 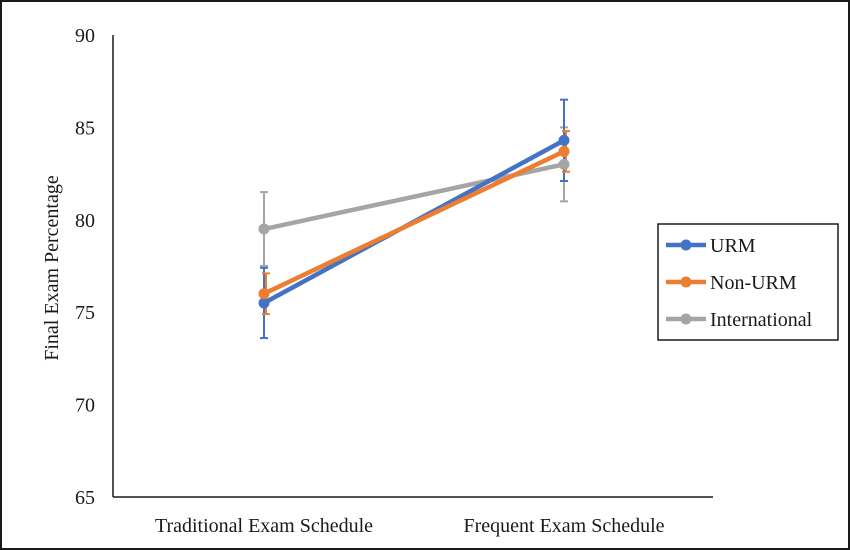 What do you see at coordinates (85, 128) in the screenshot?
I see `y-tick-label: 85` at bounding box center [85, 128].